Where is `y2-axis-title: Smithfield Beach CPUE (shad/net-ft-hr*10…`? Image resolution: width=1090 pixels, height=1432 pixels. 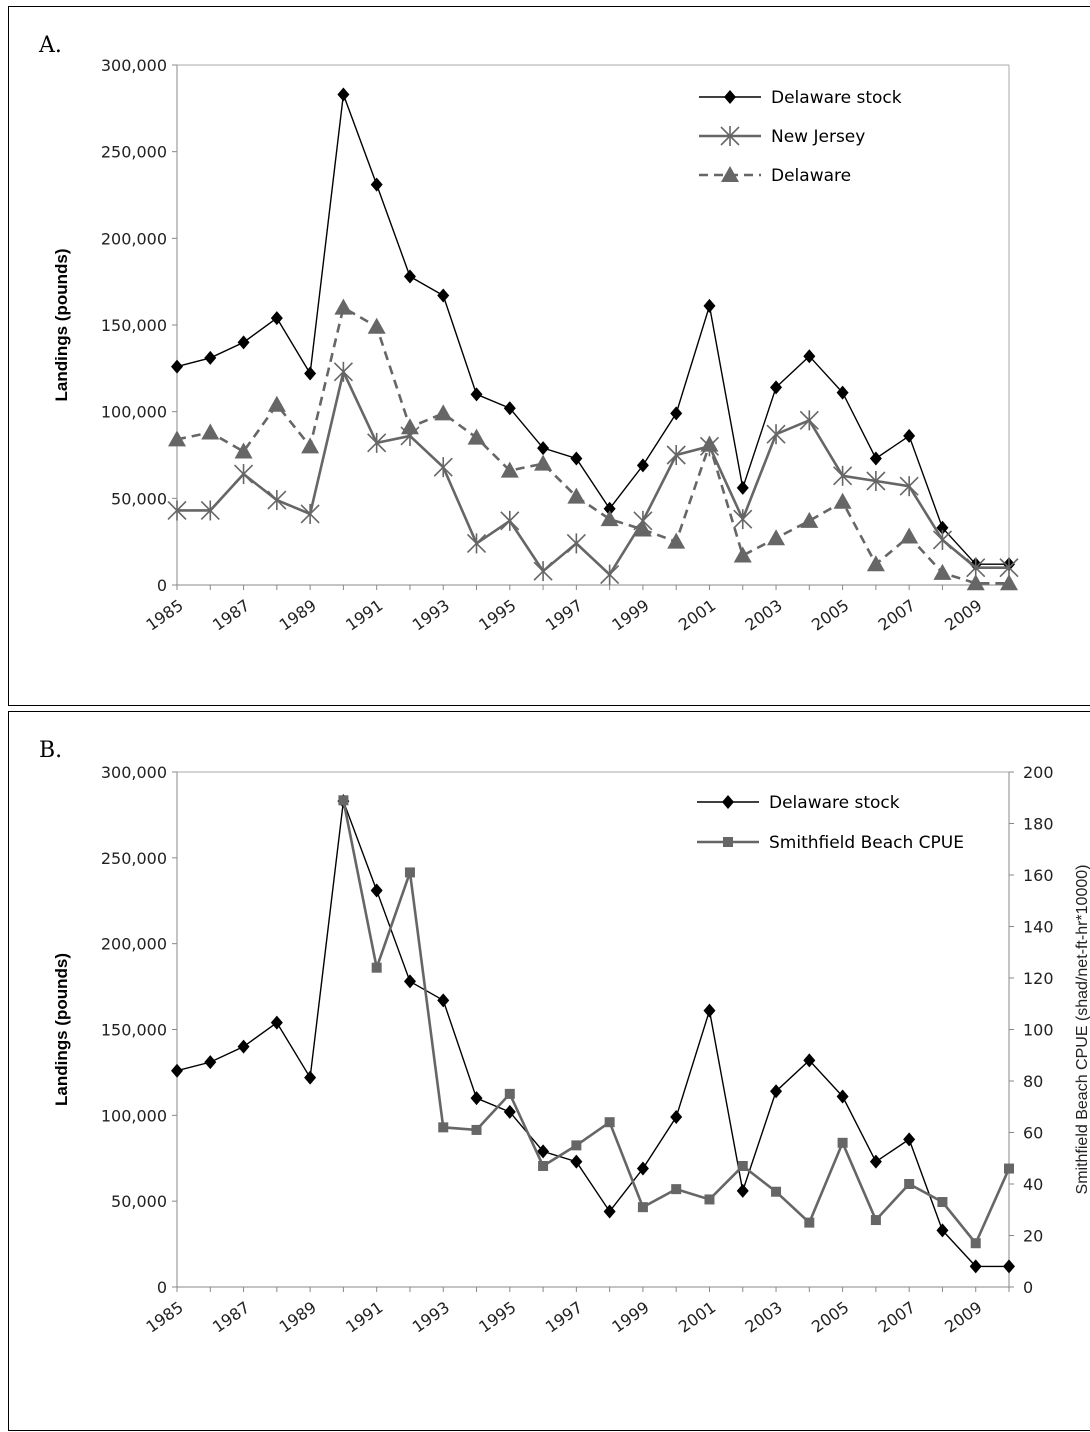 y2-axis-title: Smithfield Beach CPUE (shad/net-ft-hr*10… is located at coordinates (1082, 1030).